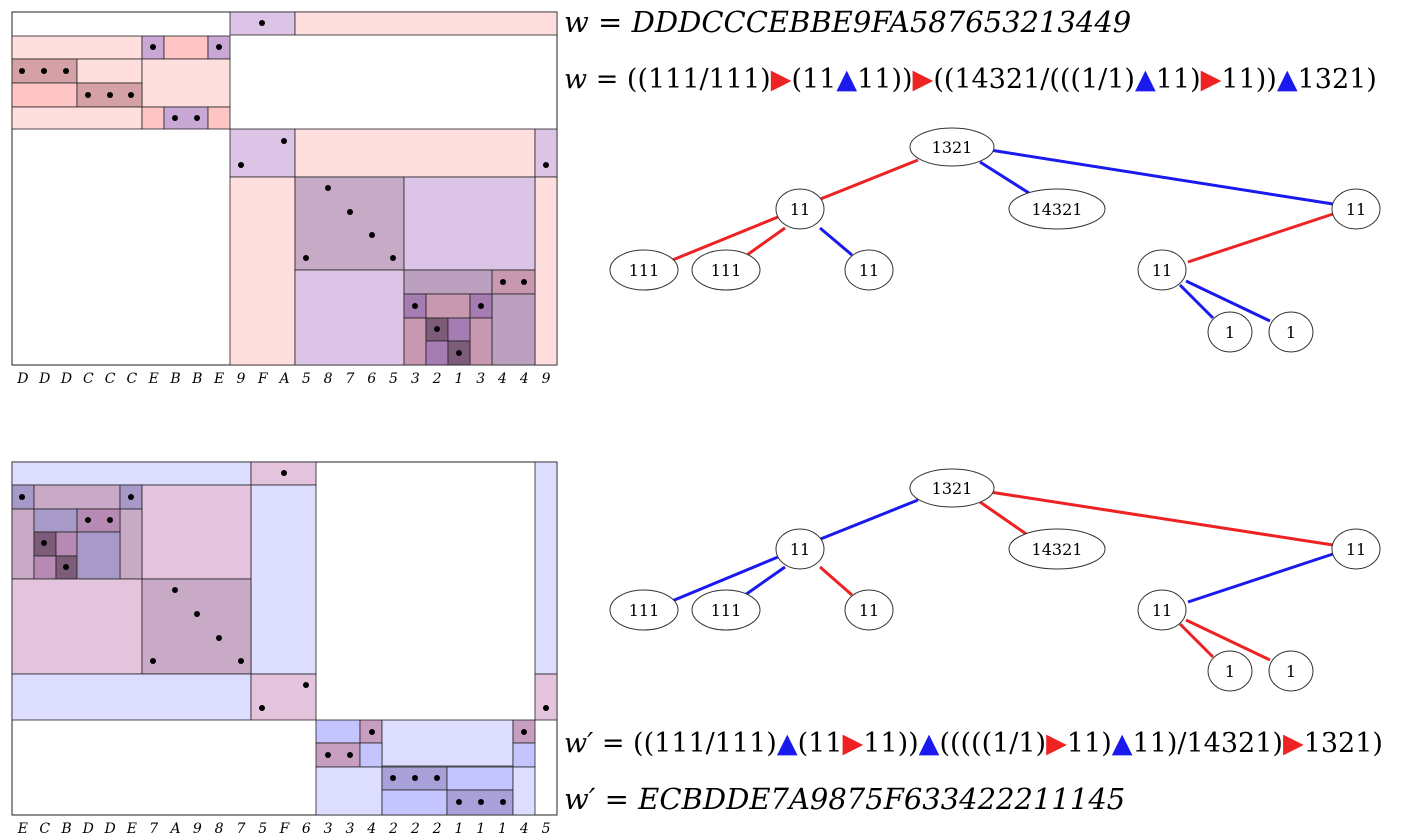  I want to click on expression-term: ((14321/(((1/1), so click(1034, 79).